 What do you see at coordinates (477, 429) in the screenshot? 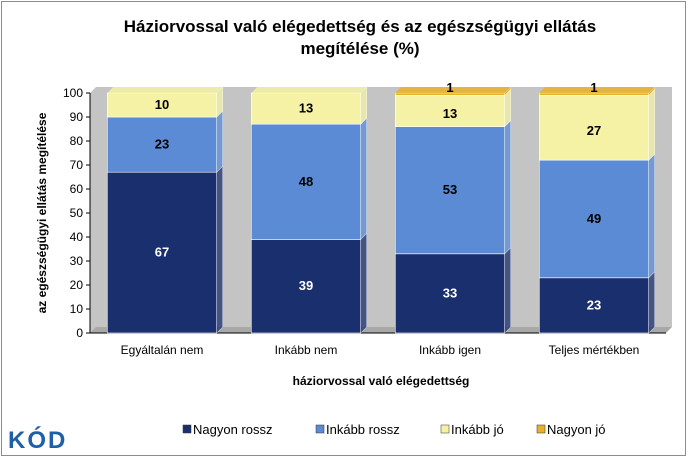
I see `legend-label: Inkább jó` at bounding box center [477, 429].